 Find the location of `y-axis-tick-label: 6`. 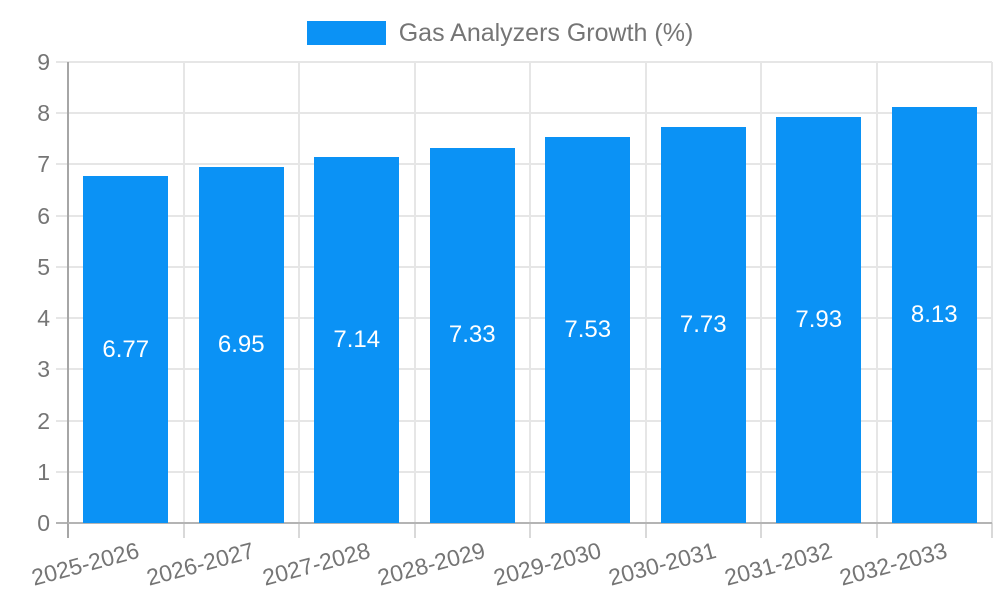

y-axis-tick-label: 6 is located at coordinates (43, 215).